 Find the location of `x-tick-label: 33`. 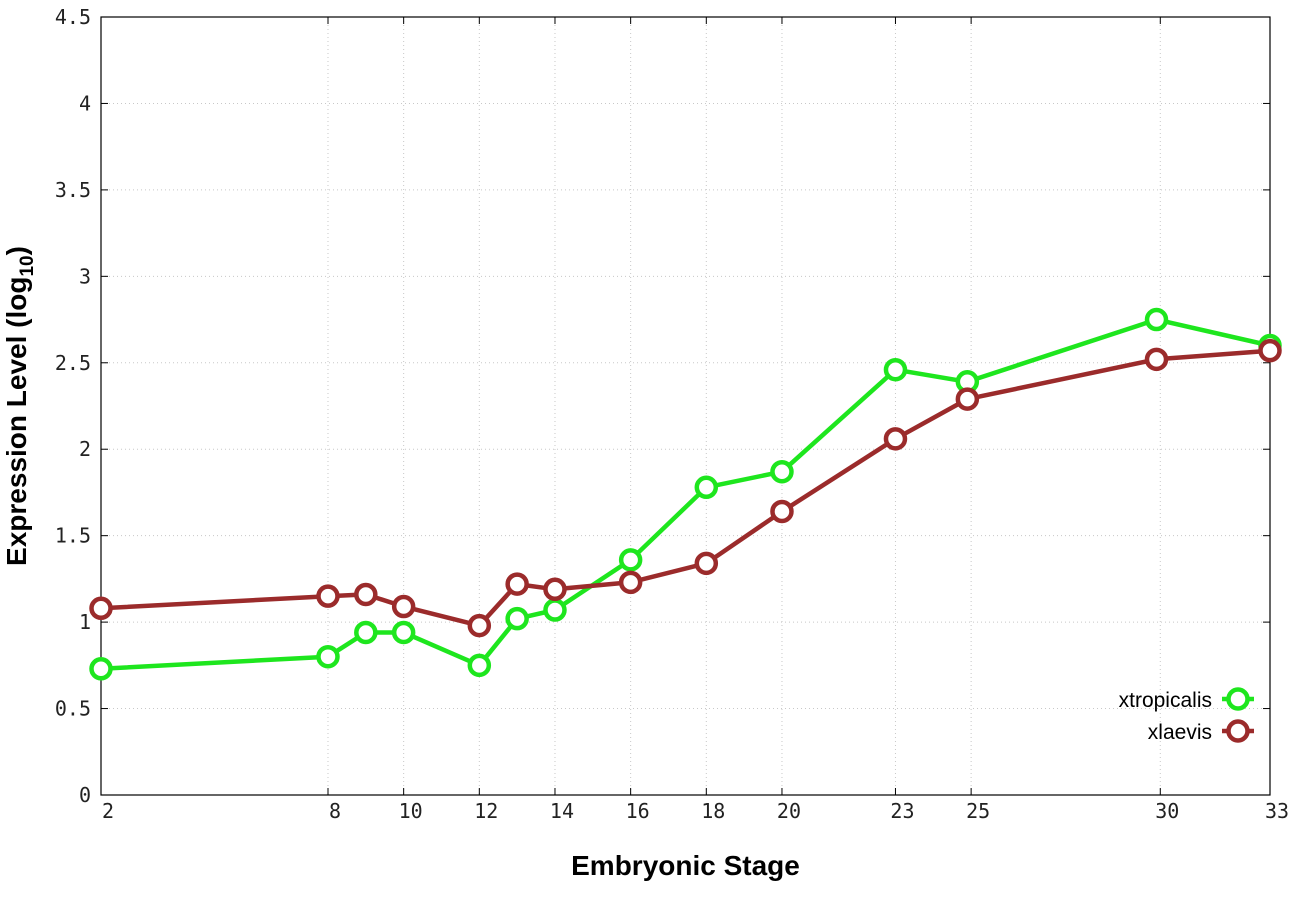

x-tick-label: 33 is located at coordinates (1277, 811).